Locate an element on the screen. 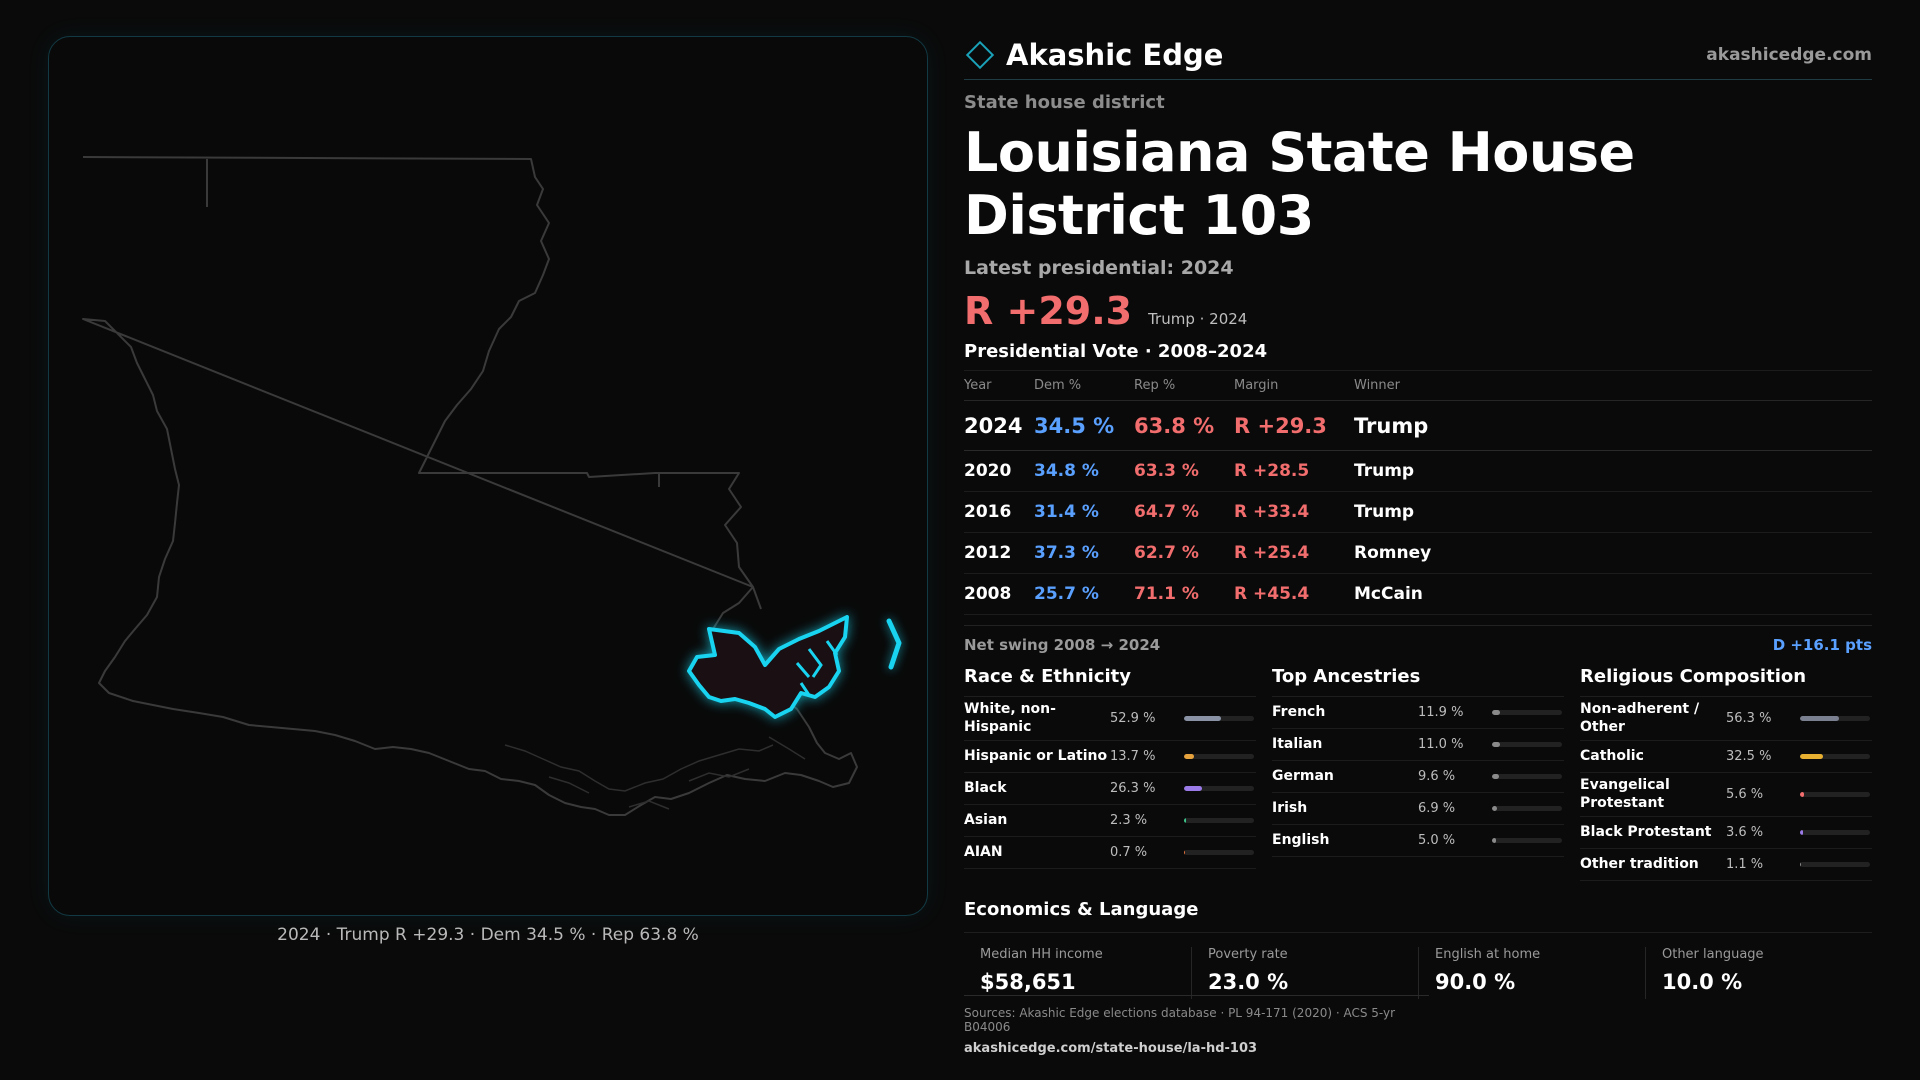  cell-winner: Romney is located at coordinates (1613, 553).